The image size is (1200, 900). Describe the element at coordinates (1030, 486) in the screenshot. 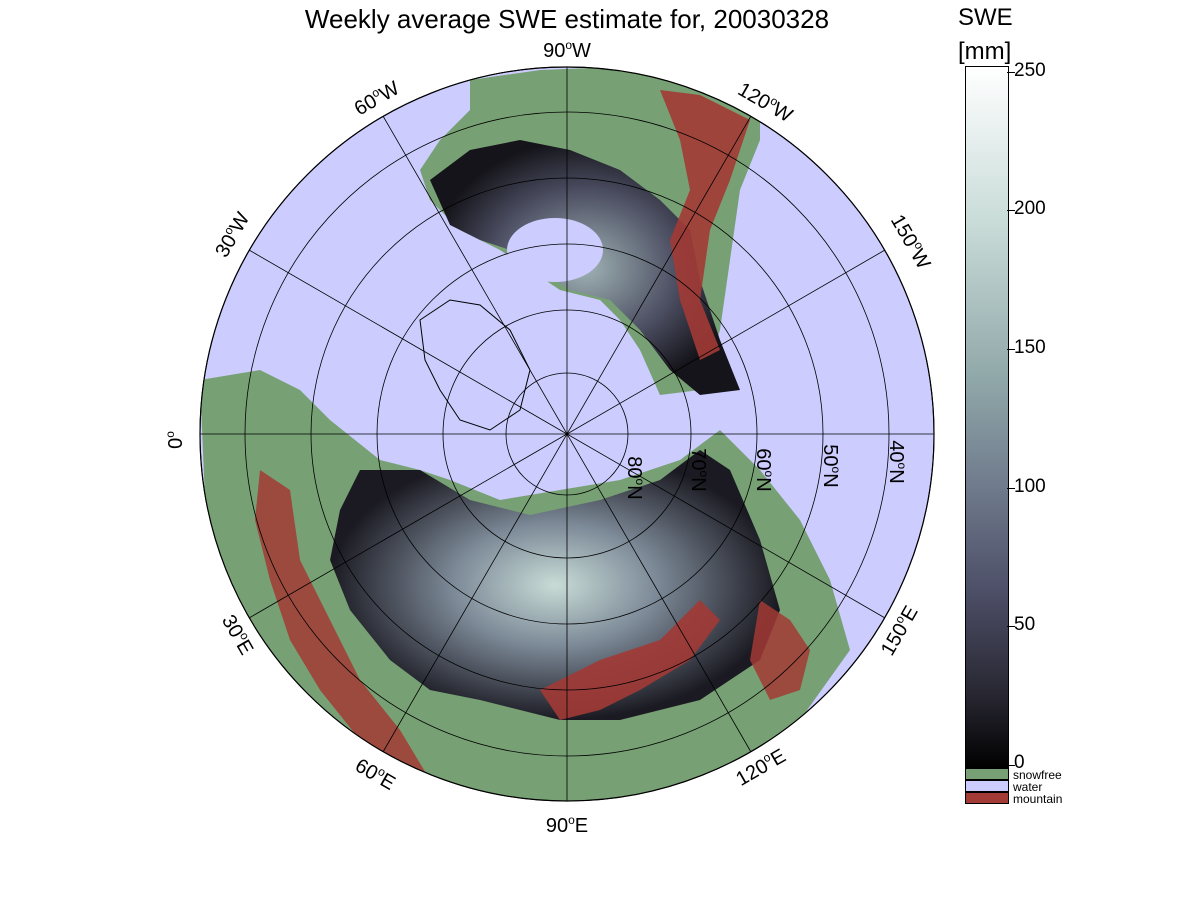

I see `colorbar-tick-label: 100` at that location.